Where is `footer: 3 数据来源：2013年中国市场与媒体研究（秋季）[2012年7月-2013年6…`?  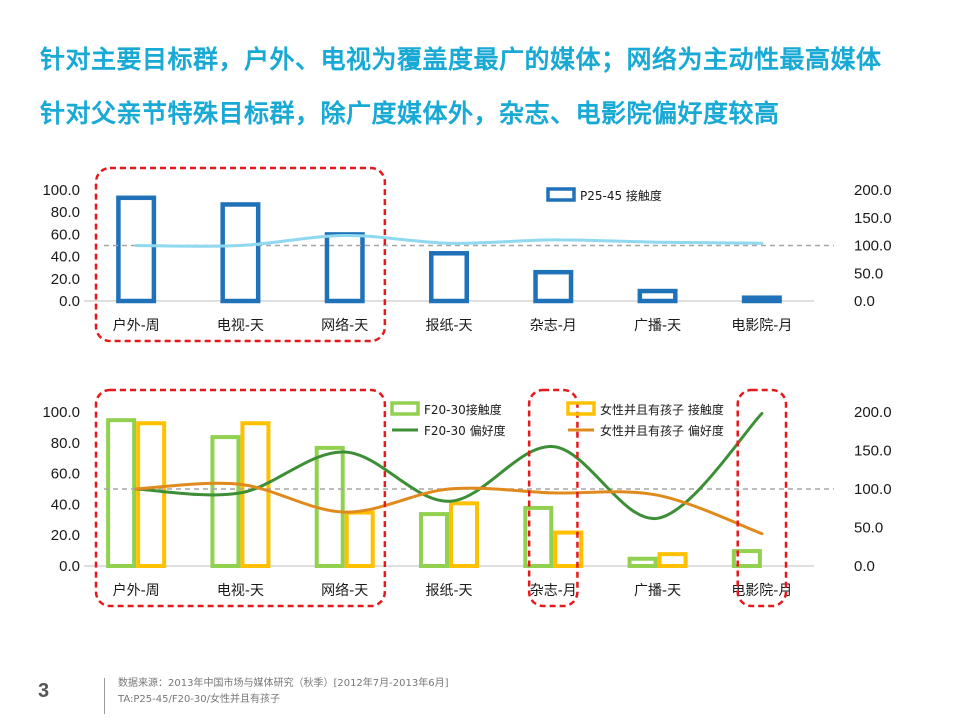
footer: 3 数据来源：2013年中国市场与媒体研究（秋季）[2012年7月-2013年6… is located at coordinates (480, 694).